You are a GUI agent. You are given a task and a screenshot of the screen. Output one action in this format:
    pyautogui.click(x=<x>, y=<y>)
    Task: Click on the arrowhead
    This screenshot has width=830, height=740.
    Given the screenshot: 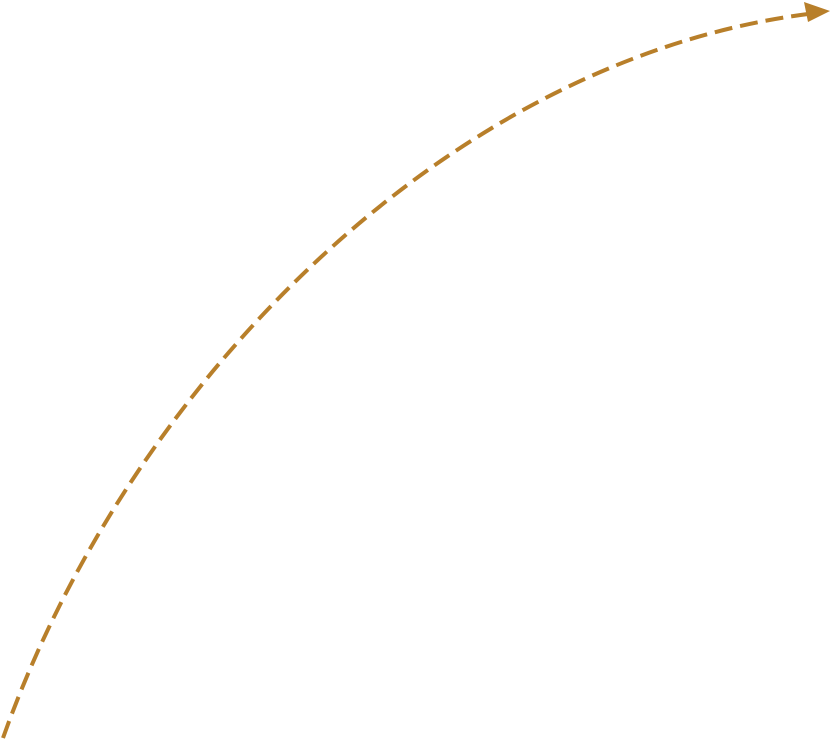 What is the action you would take?
    pyautogui.click(x=817, y=12)
    